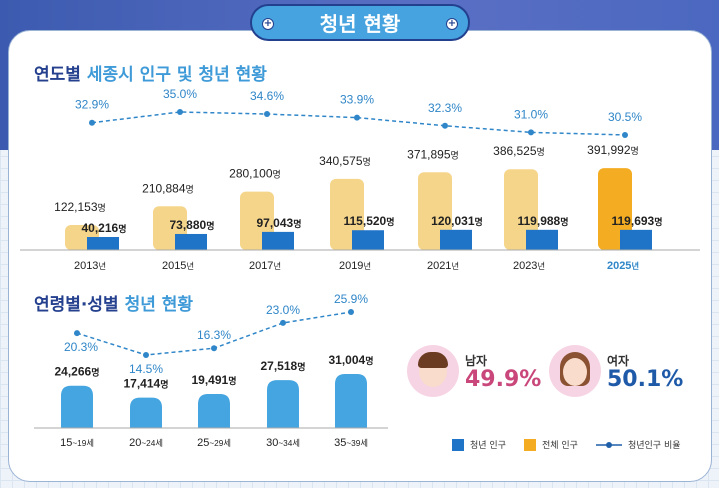 This screenshot has height=488, width=719. I want to click on year-label-highlight: 2025년, so click(623, 266).